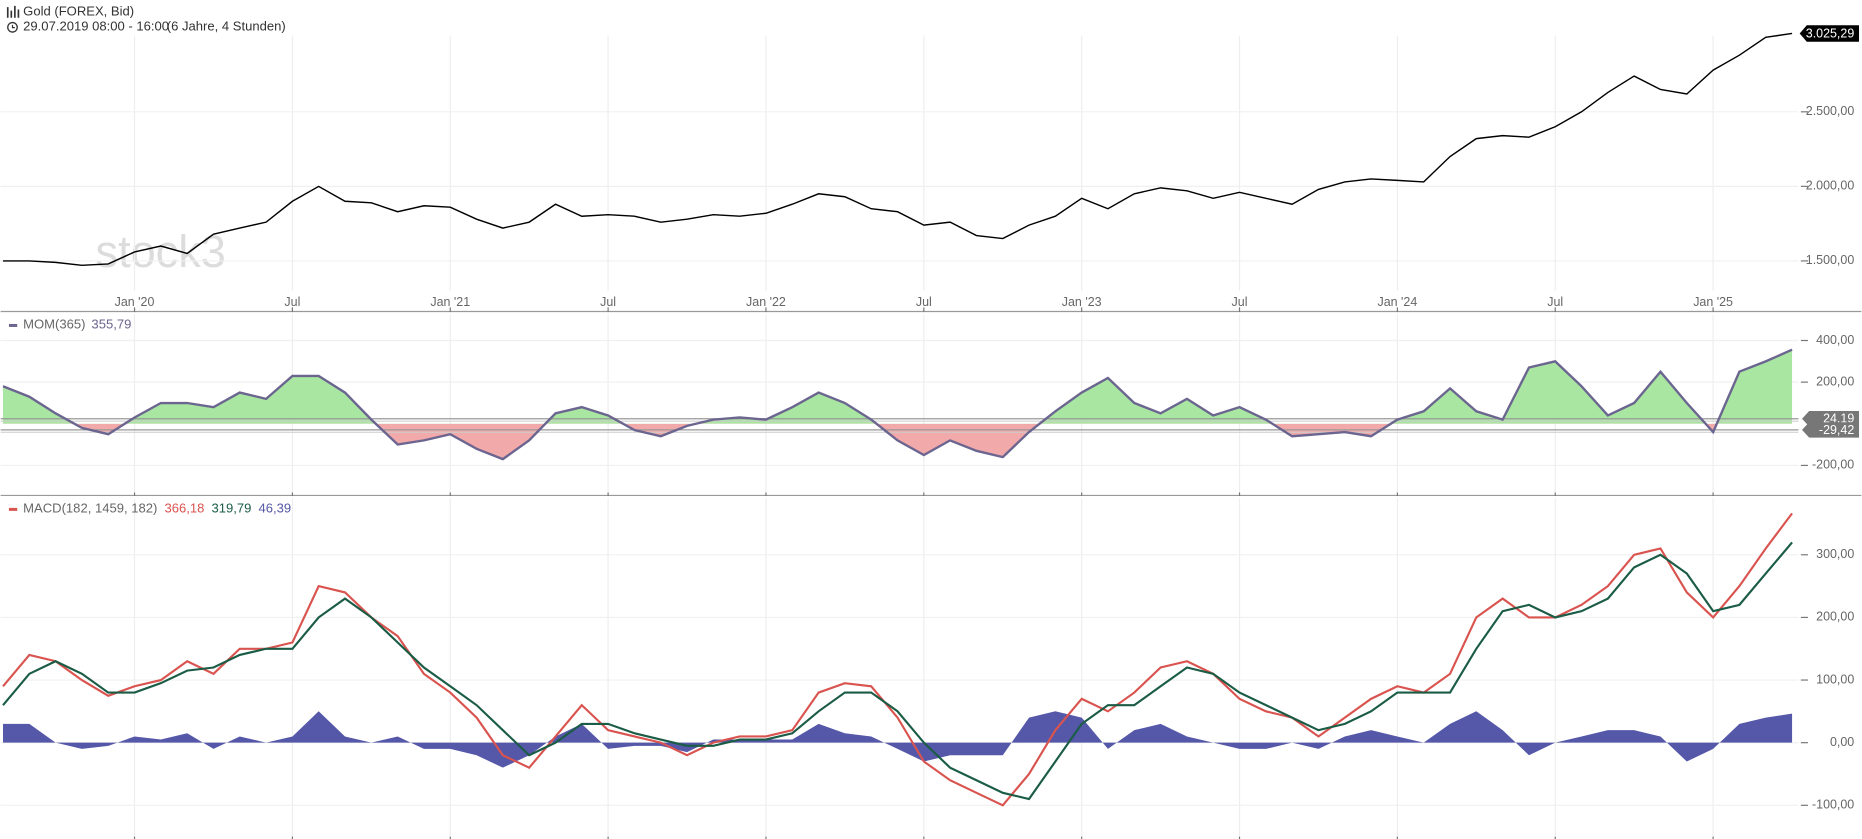  I want to click on reference-label: -29,42, so click(1836, 430).